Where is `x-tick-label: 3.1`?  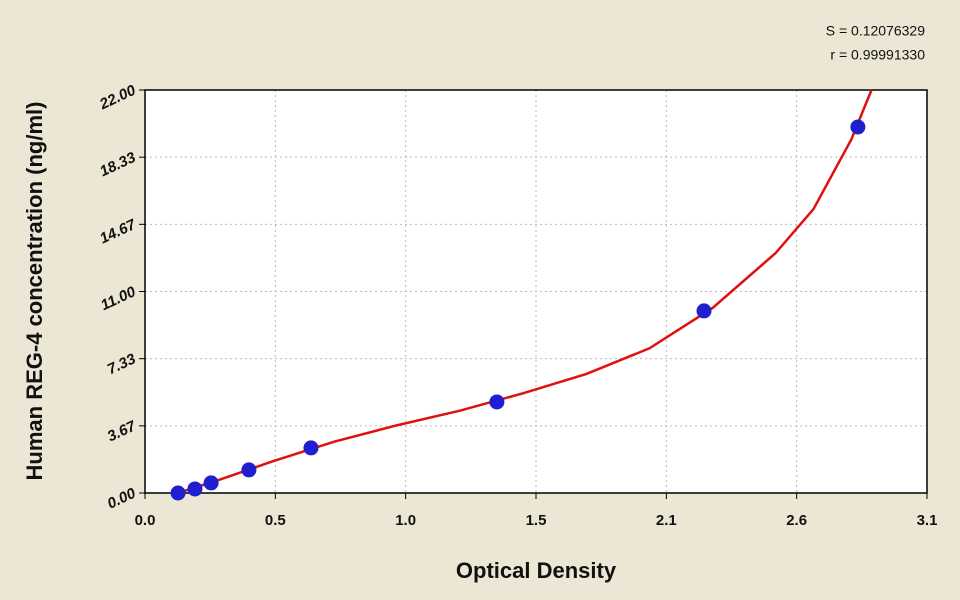
x-tick-label: 3.1 is located at coordinates (927, 520).